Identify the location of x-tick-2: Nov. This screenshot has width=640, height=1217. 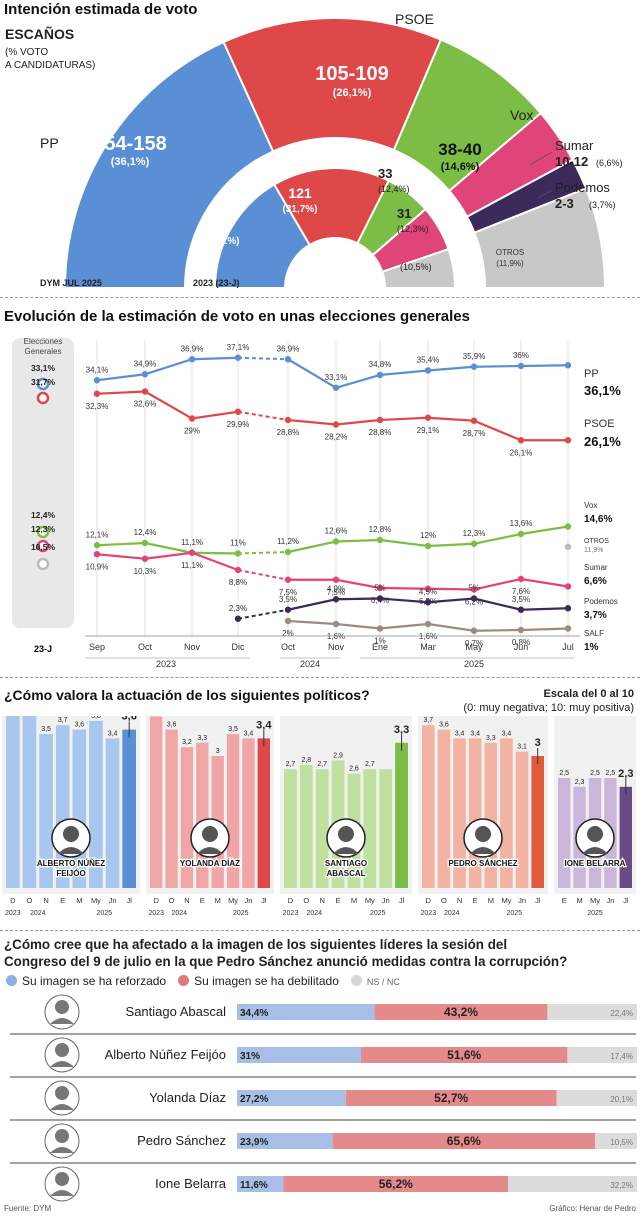
(192, 647).